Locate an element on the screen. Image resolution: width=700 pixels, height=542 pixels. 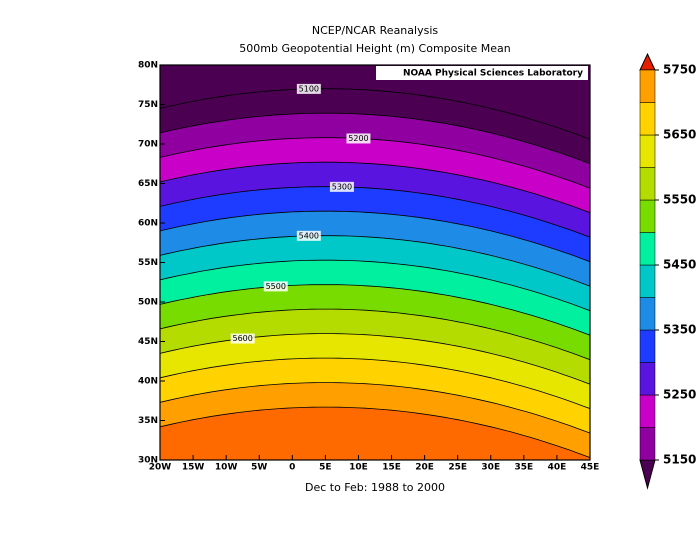
y-tick-label: 55N is located at coordinates (148, 263).